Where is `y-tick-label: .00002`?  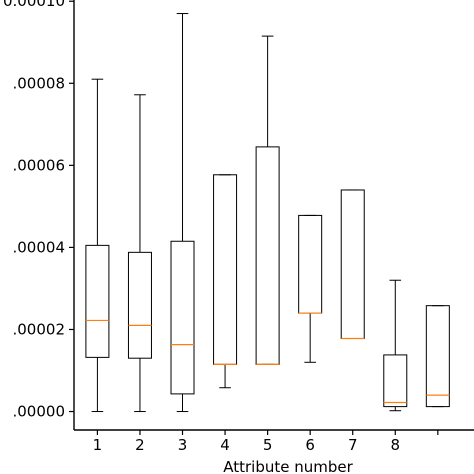 y-tick-label: .00002 is located at coordinates (39, 329).